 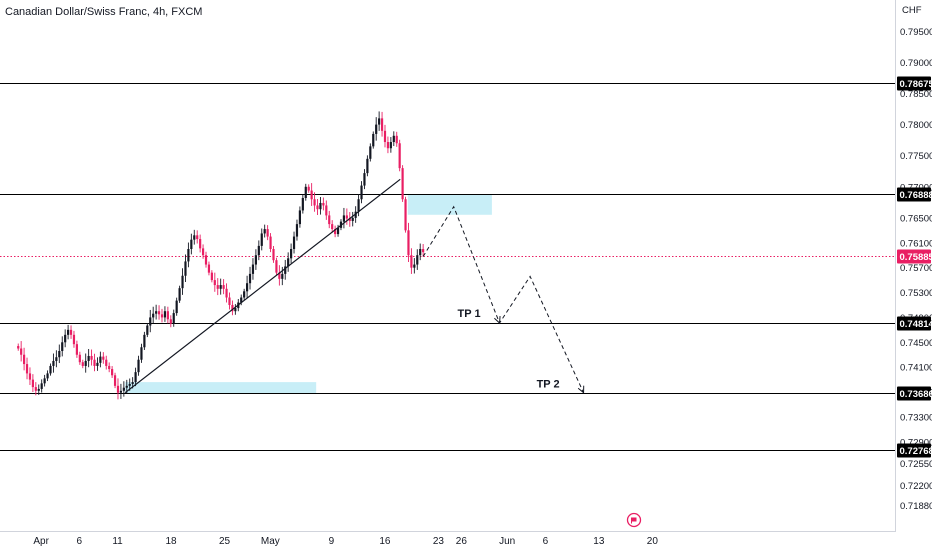 What do you see at coordinates (653, 541) in the screenshot?
I see `x-tick-label: 20` at bounding box center [653, 541].